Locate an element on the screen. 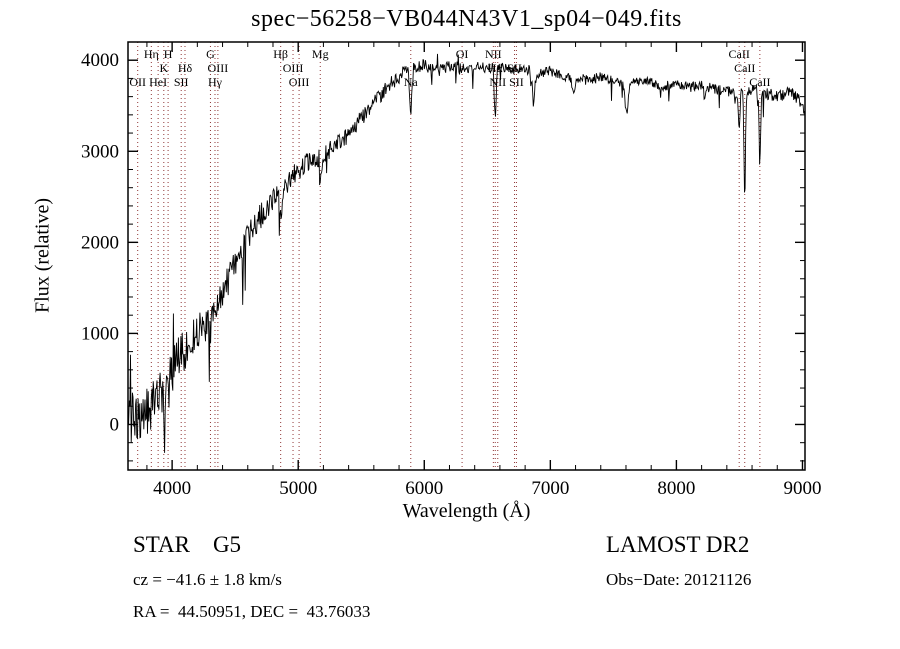  y-axis-title: Flux (relative) is located at coordinates (42, 255).